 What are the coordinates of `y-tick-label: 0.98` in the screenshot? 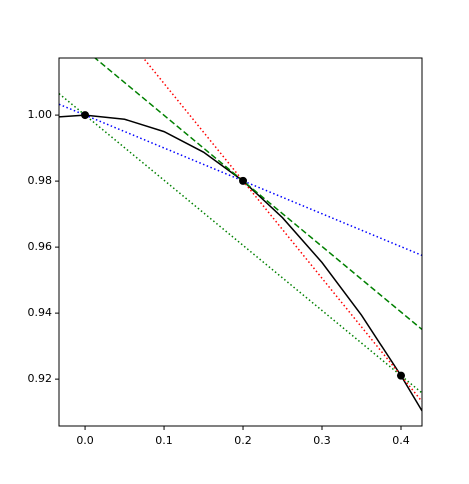 It's located at (40, 180).